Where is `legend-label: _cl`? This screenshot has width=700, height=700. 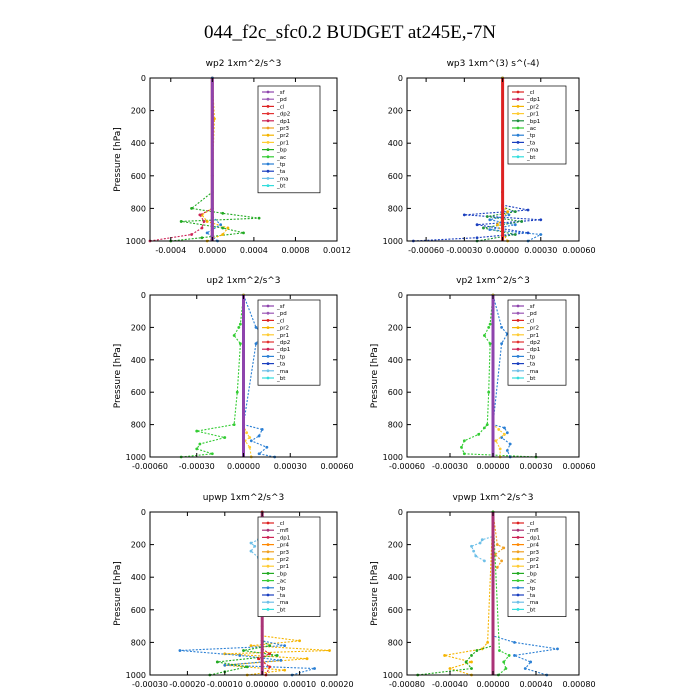
legend-label: _cl is located at coordinates (280, 107).